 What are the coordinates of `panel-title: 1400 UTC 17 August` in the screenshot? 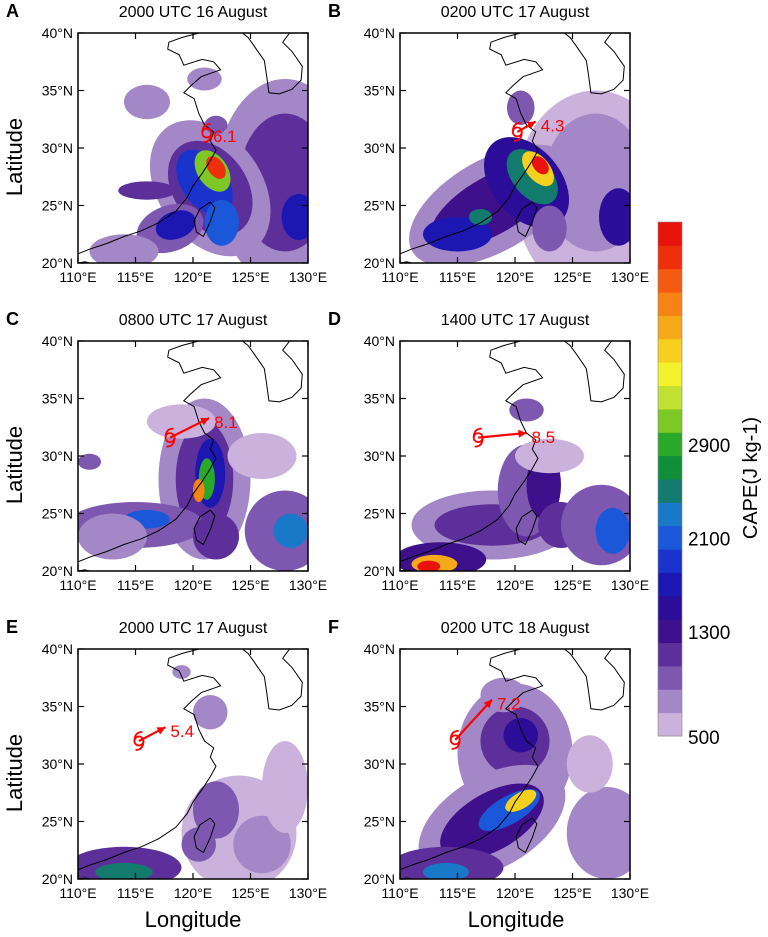 It's located at (515, 320).